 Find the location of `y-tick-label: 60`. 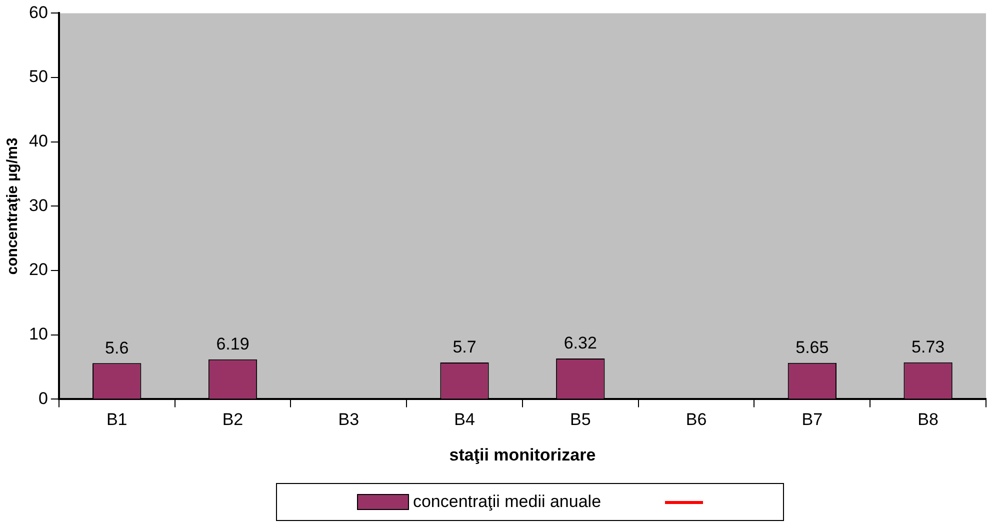

y-tick-label: 60 is located at coordinates (38, 12).